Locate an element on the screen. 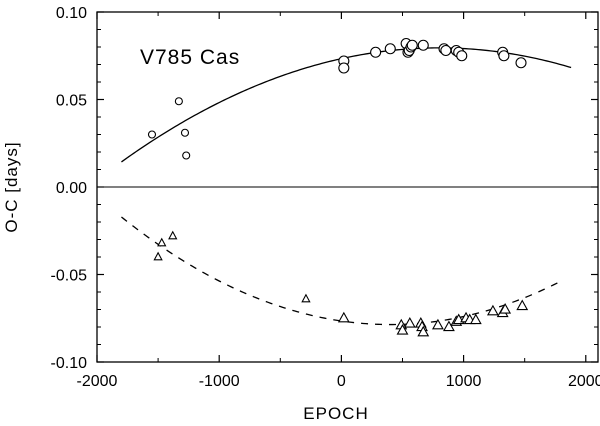 The height and width of the screenshot is (426, 600). x-tick-label: -2000 is located at coordinates (97, 381).